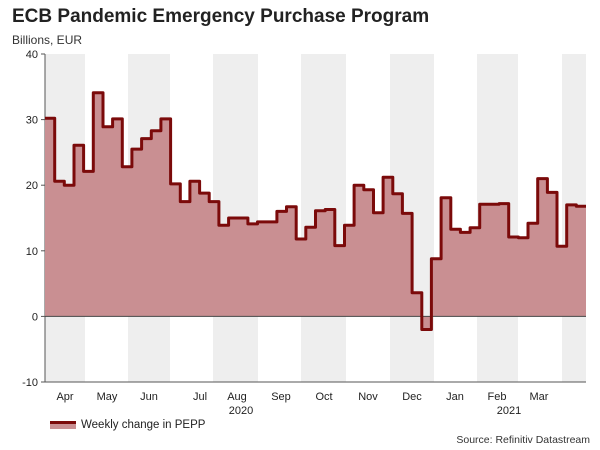  What do you see at coordinates (497, 397) in the screenshot?
I see `x-tick-label-feb: Feb` at bounding box center [497, 397].